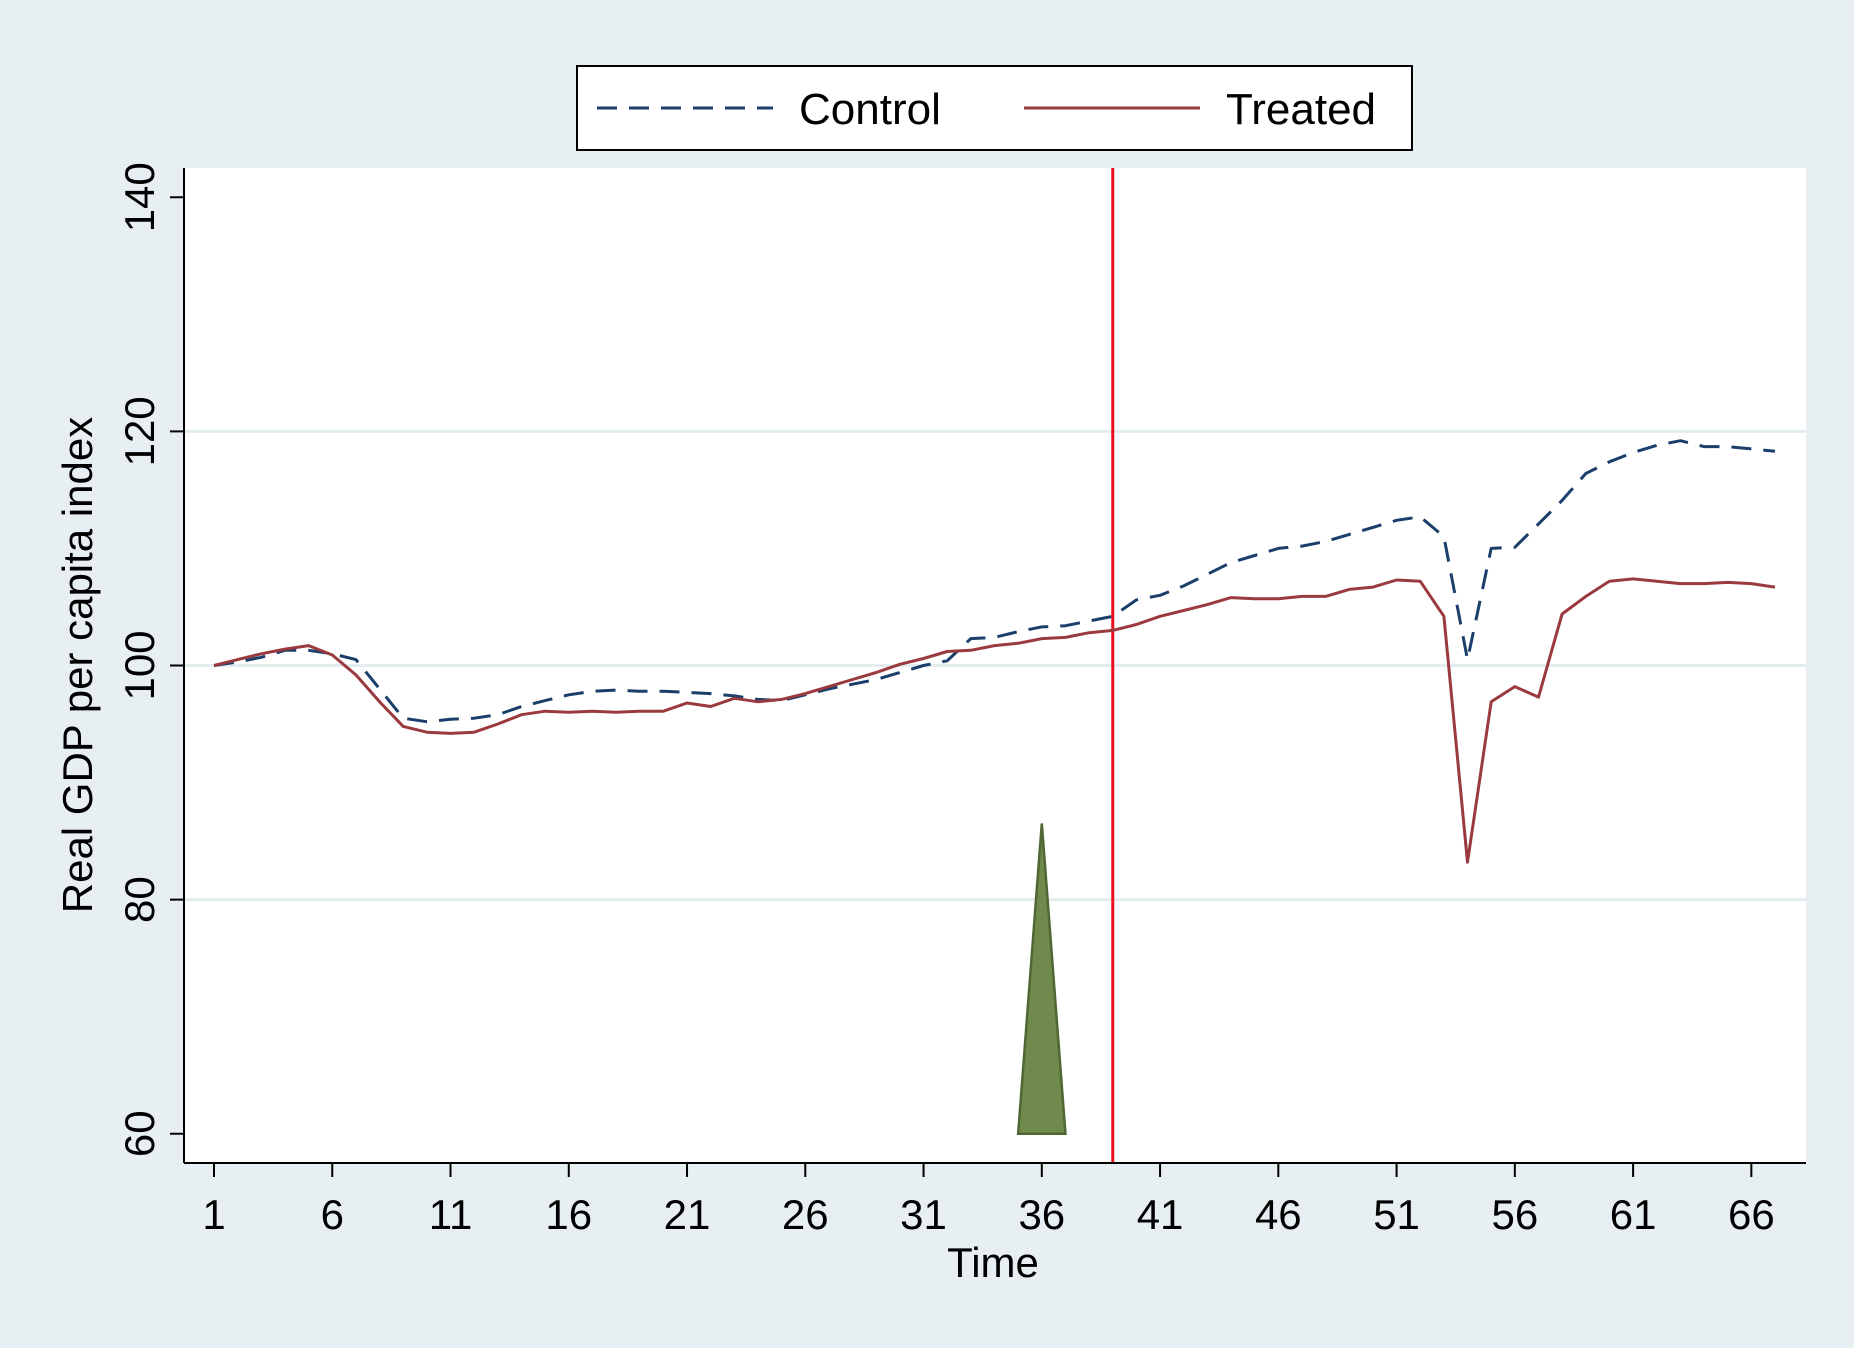 This screenshot has width=1854, height=1348. I want to click on triangle-marker, so click(1041, 979).